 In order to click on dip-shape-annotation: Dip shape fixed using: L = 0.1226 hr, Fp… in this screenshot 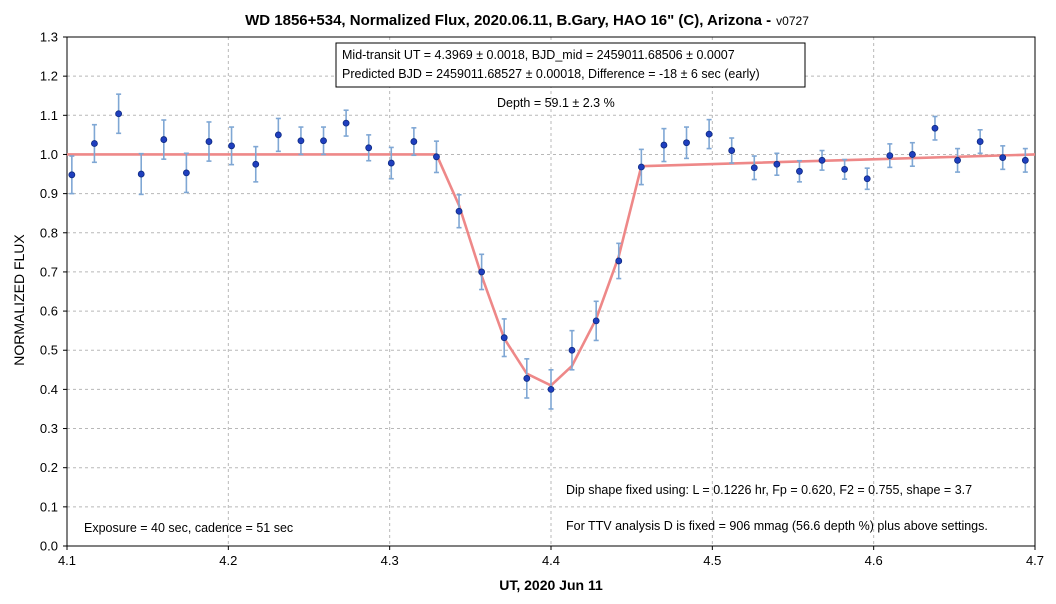, I will do `click(769, 490)`.